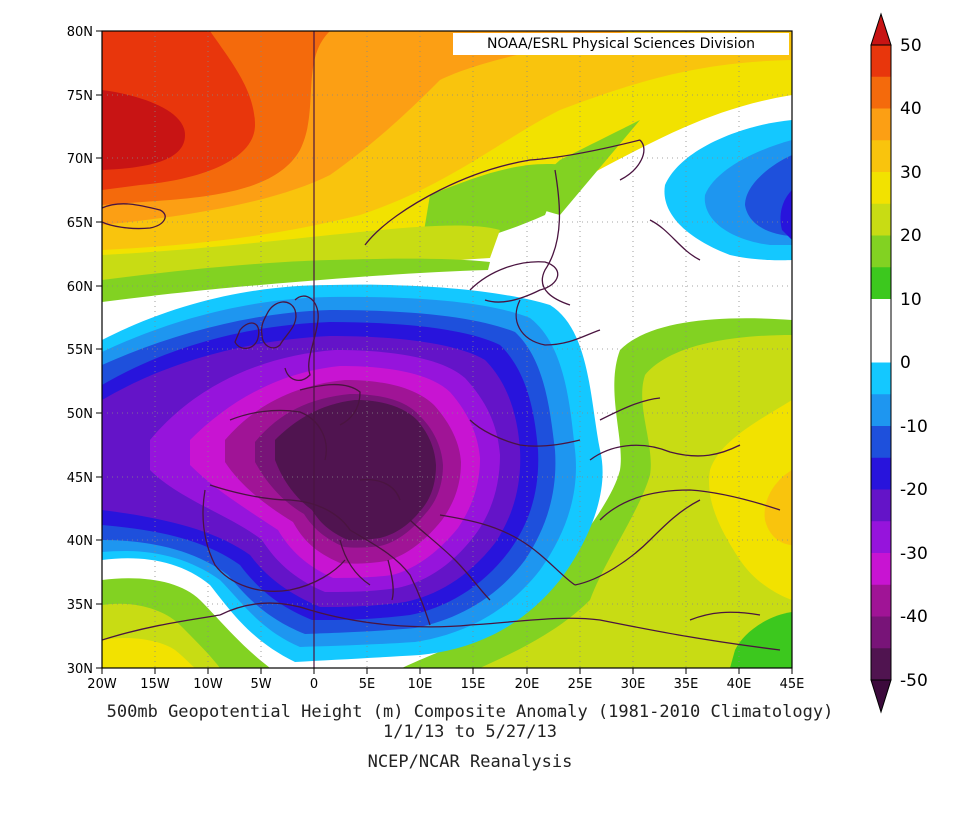 The image size is (978, 814). I want to click on figure-caption-source: NCEP/NCAR Reanalysis, so click(470, 762).